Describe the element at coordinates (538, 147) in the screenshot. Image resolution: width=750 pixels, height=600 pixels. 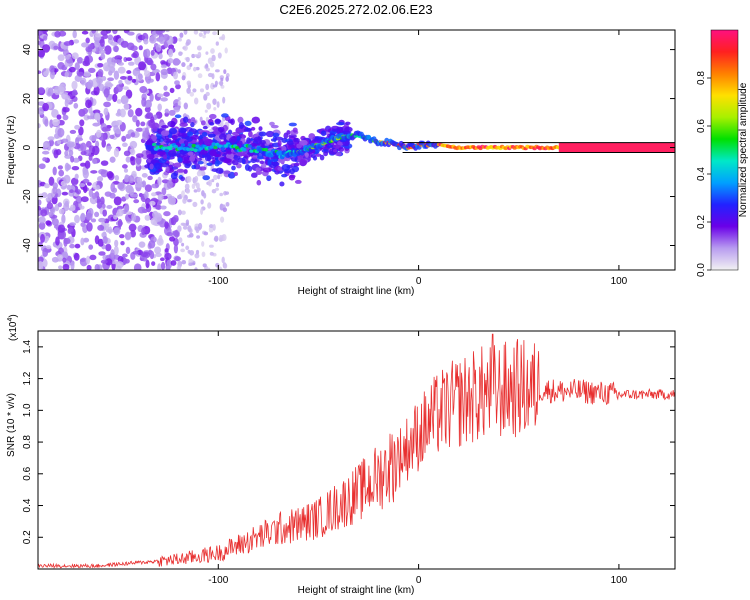
I see `reference-band` at that location.